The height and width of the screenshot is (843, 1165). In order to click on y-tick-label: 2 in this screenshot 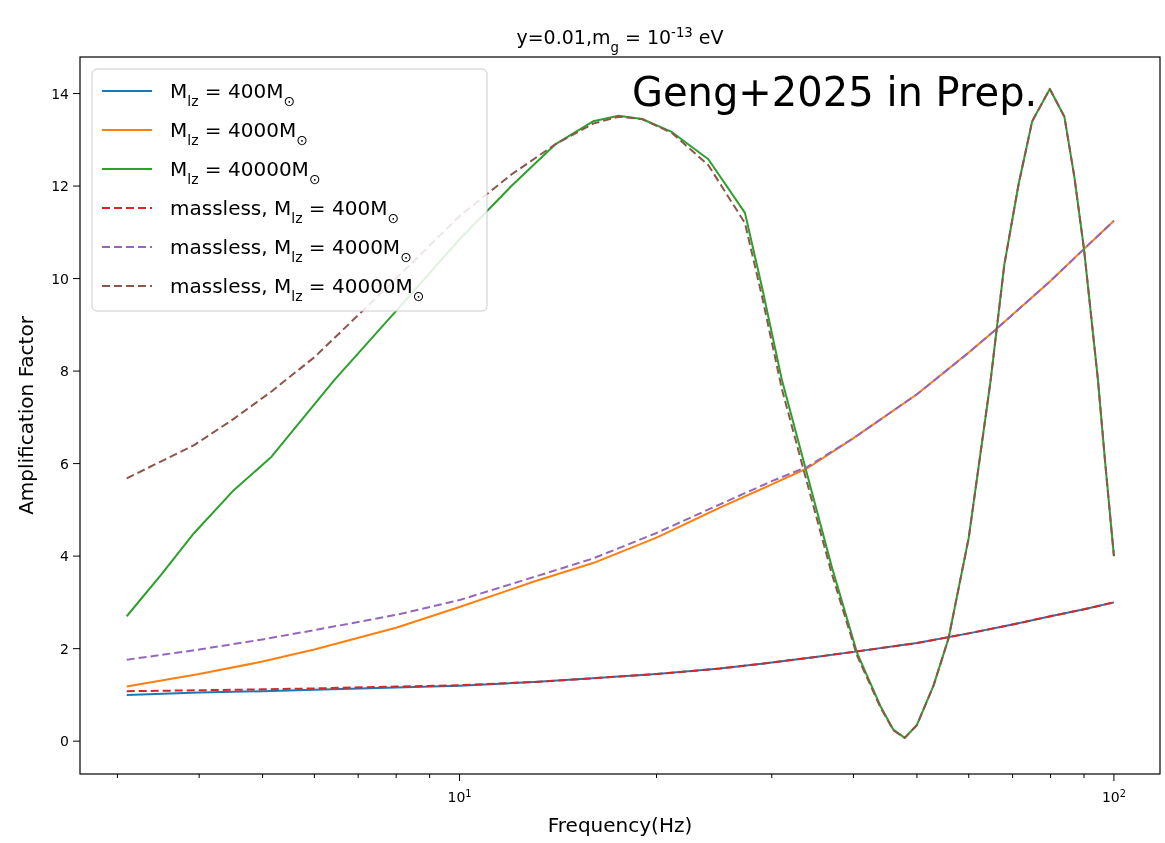, I will do `click(64, 648)`.